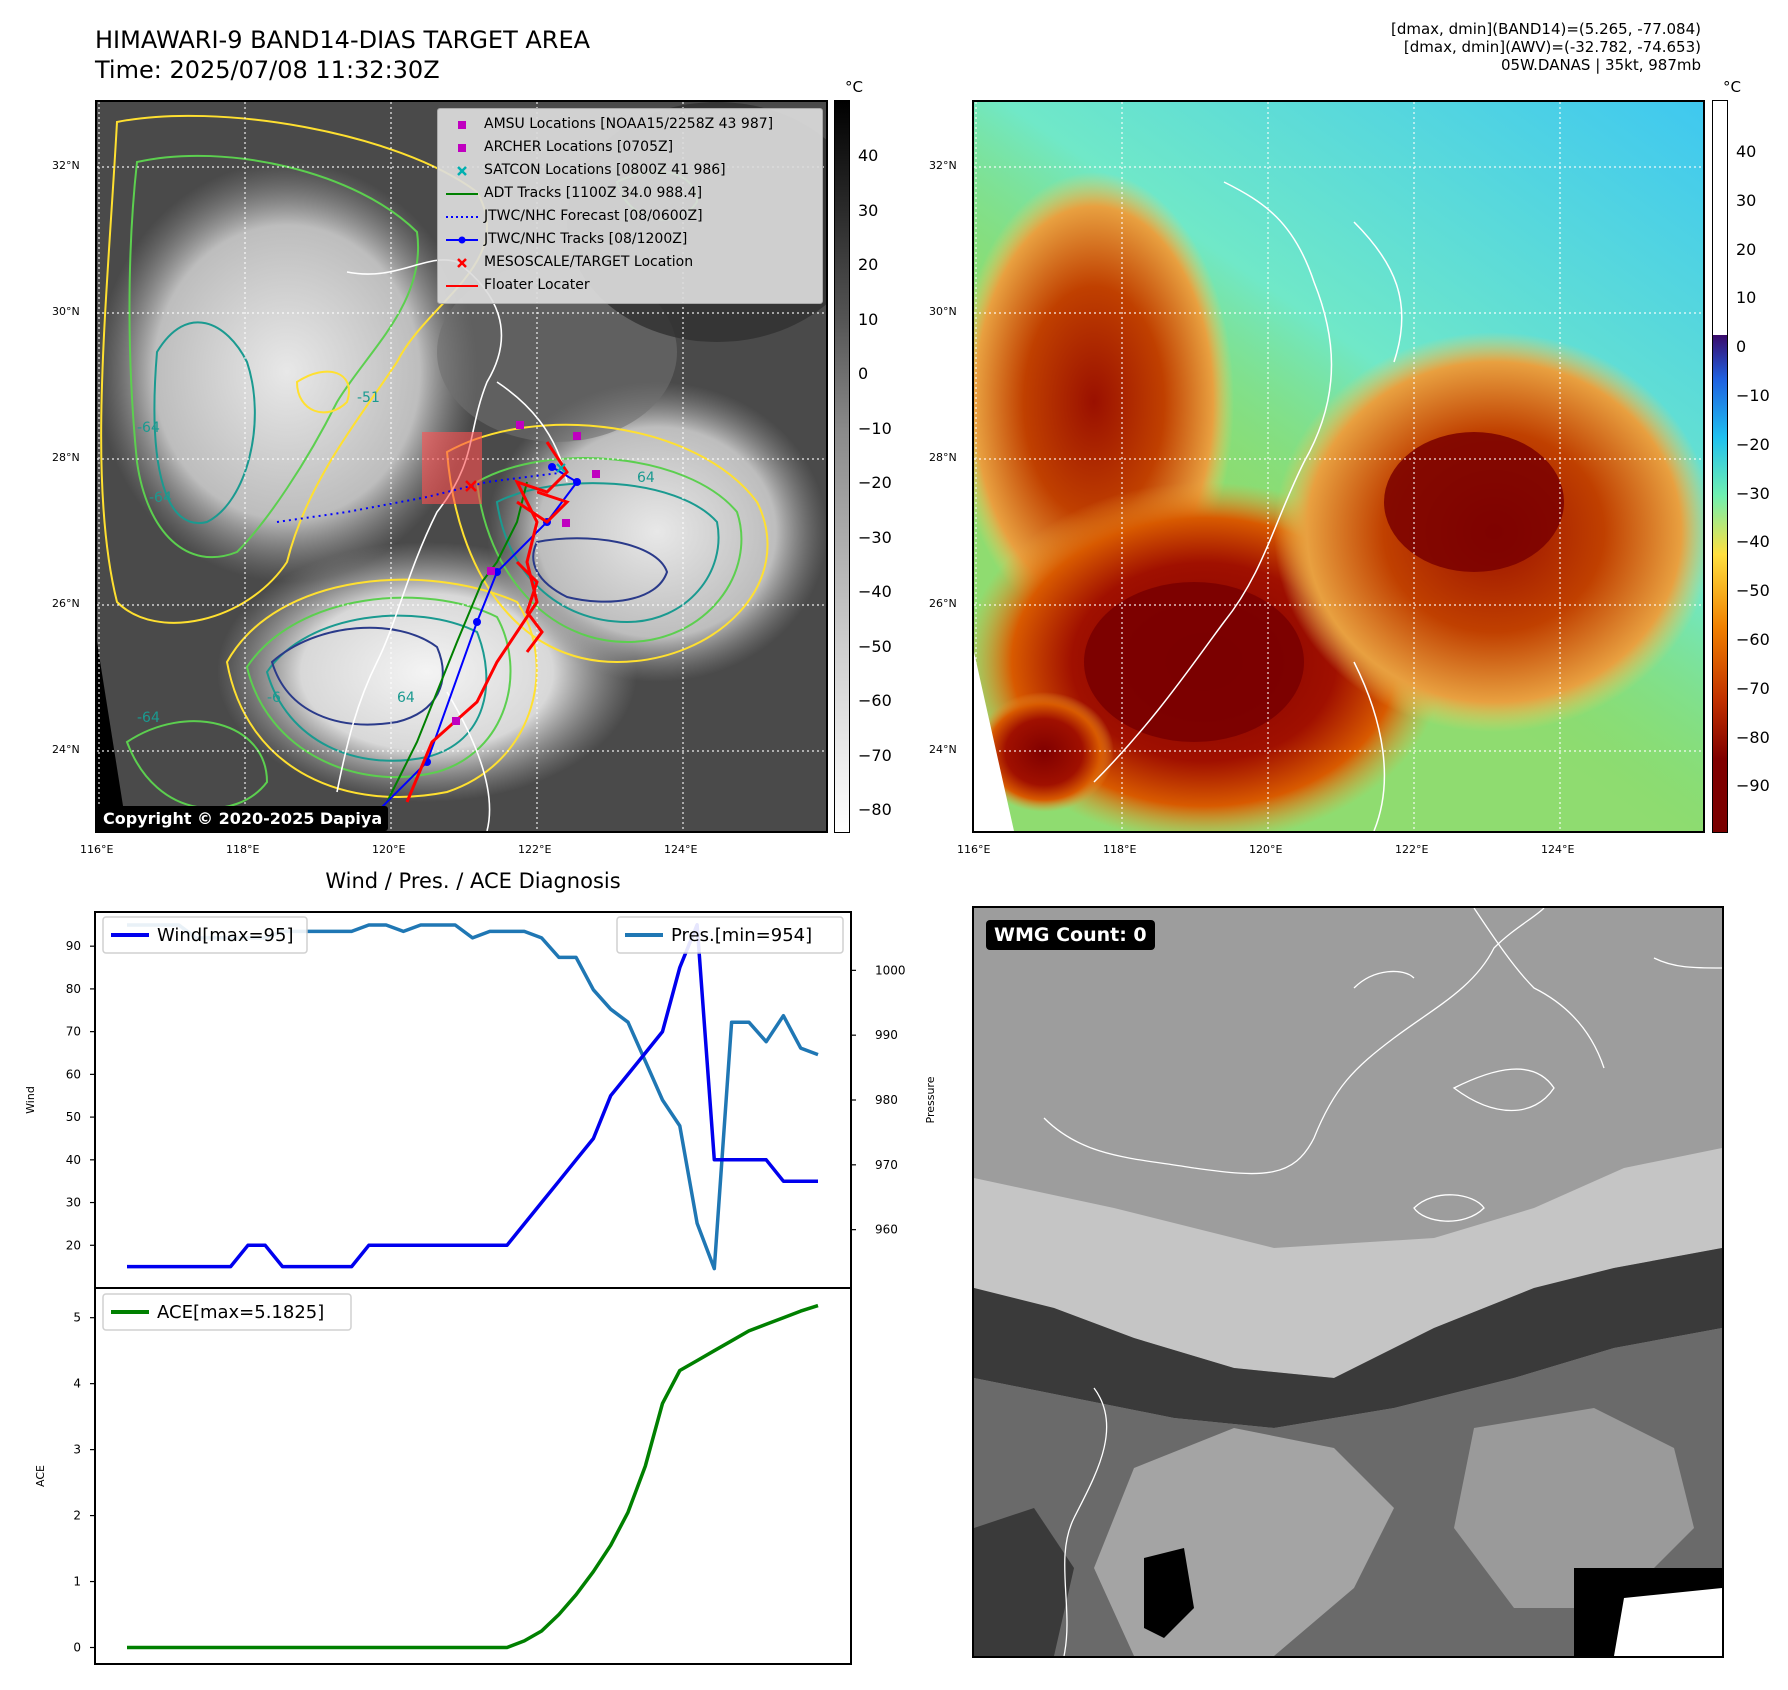  I want to click on wind-tick-label: 20, so click(73, 1245).